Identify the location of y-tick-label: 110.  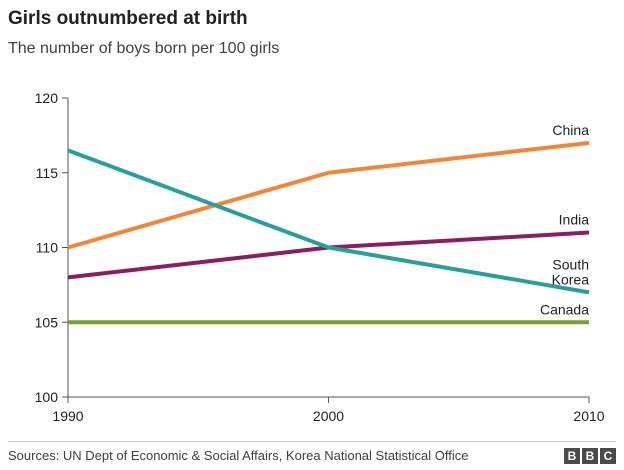
(47, 248).